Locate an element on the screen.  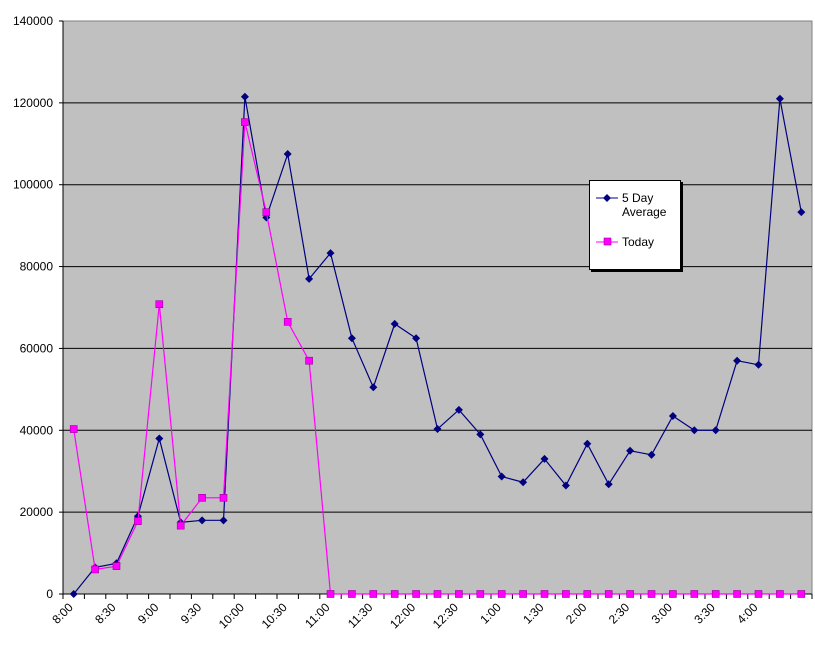
x-tick-label: 9:30 is located at coordinates (191, 613).